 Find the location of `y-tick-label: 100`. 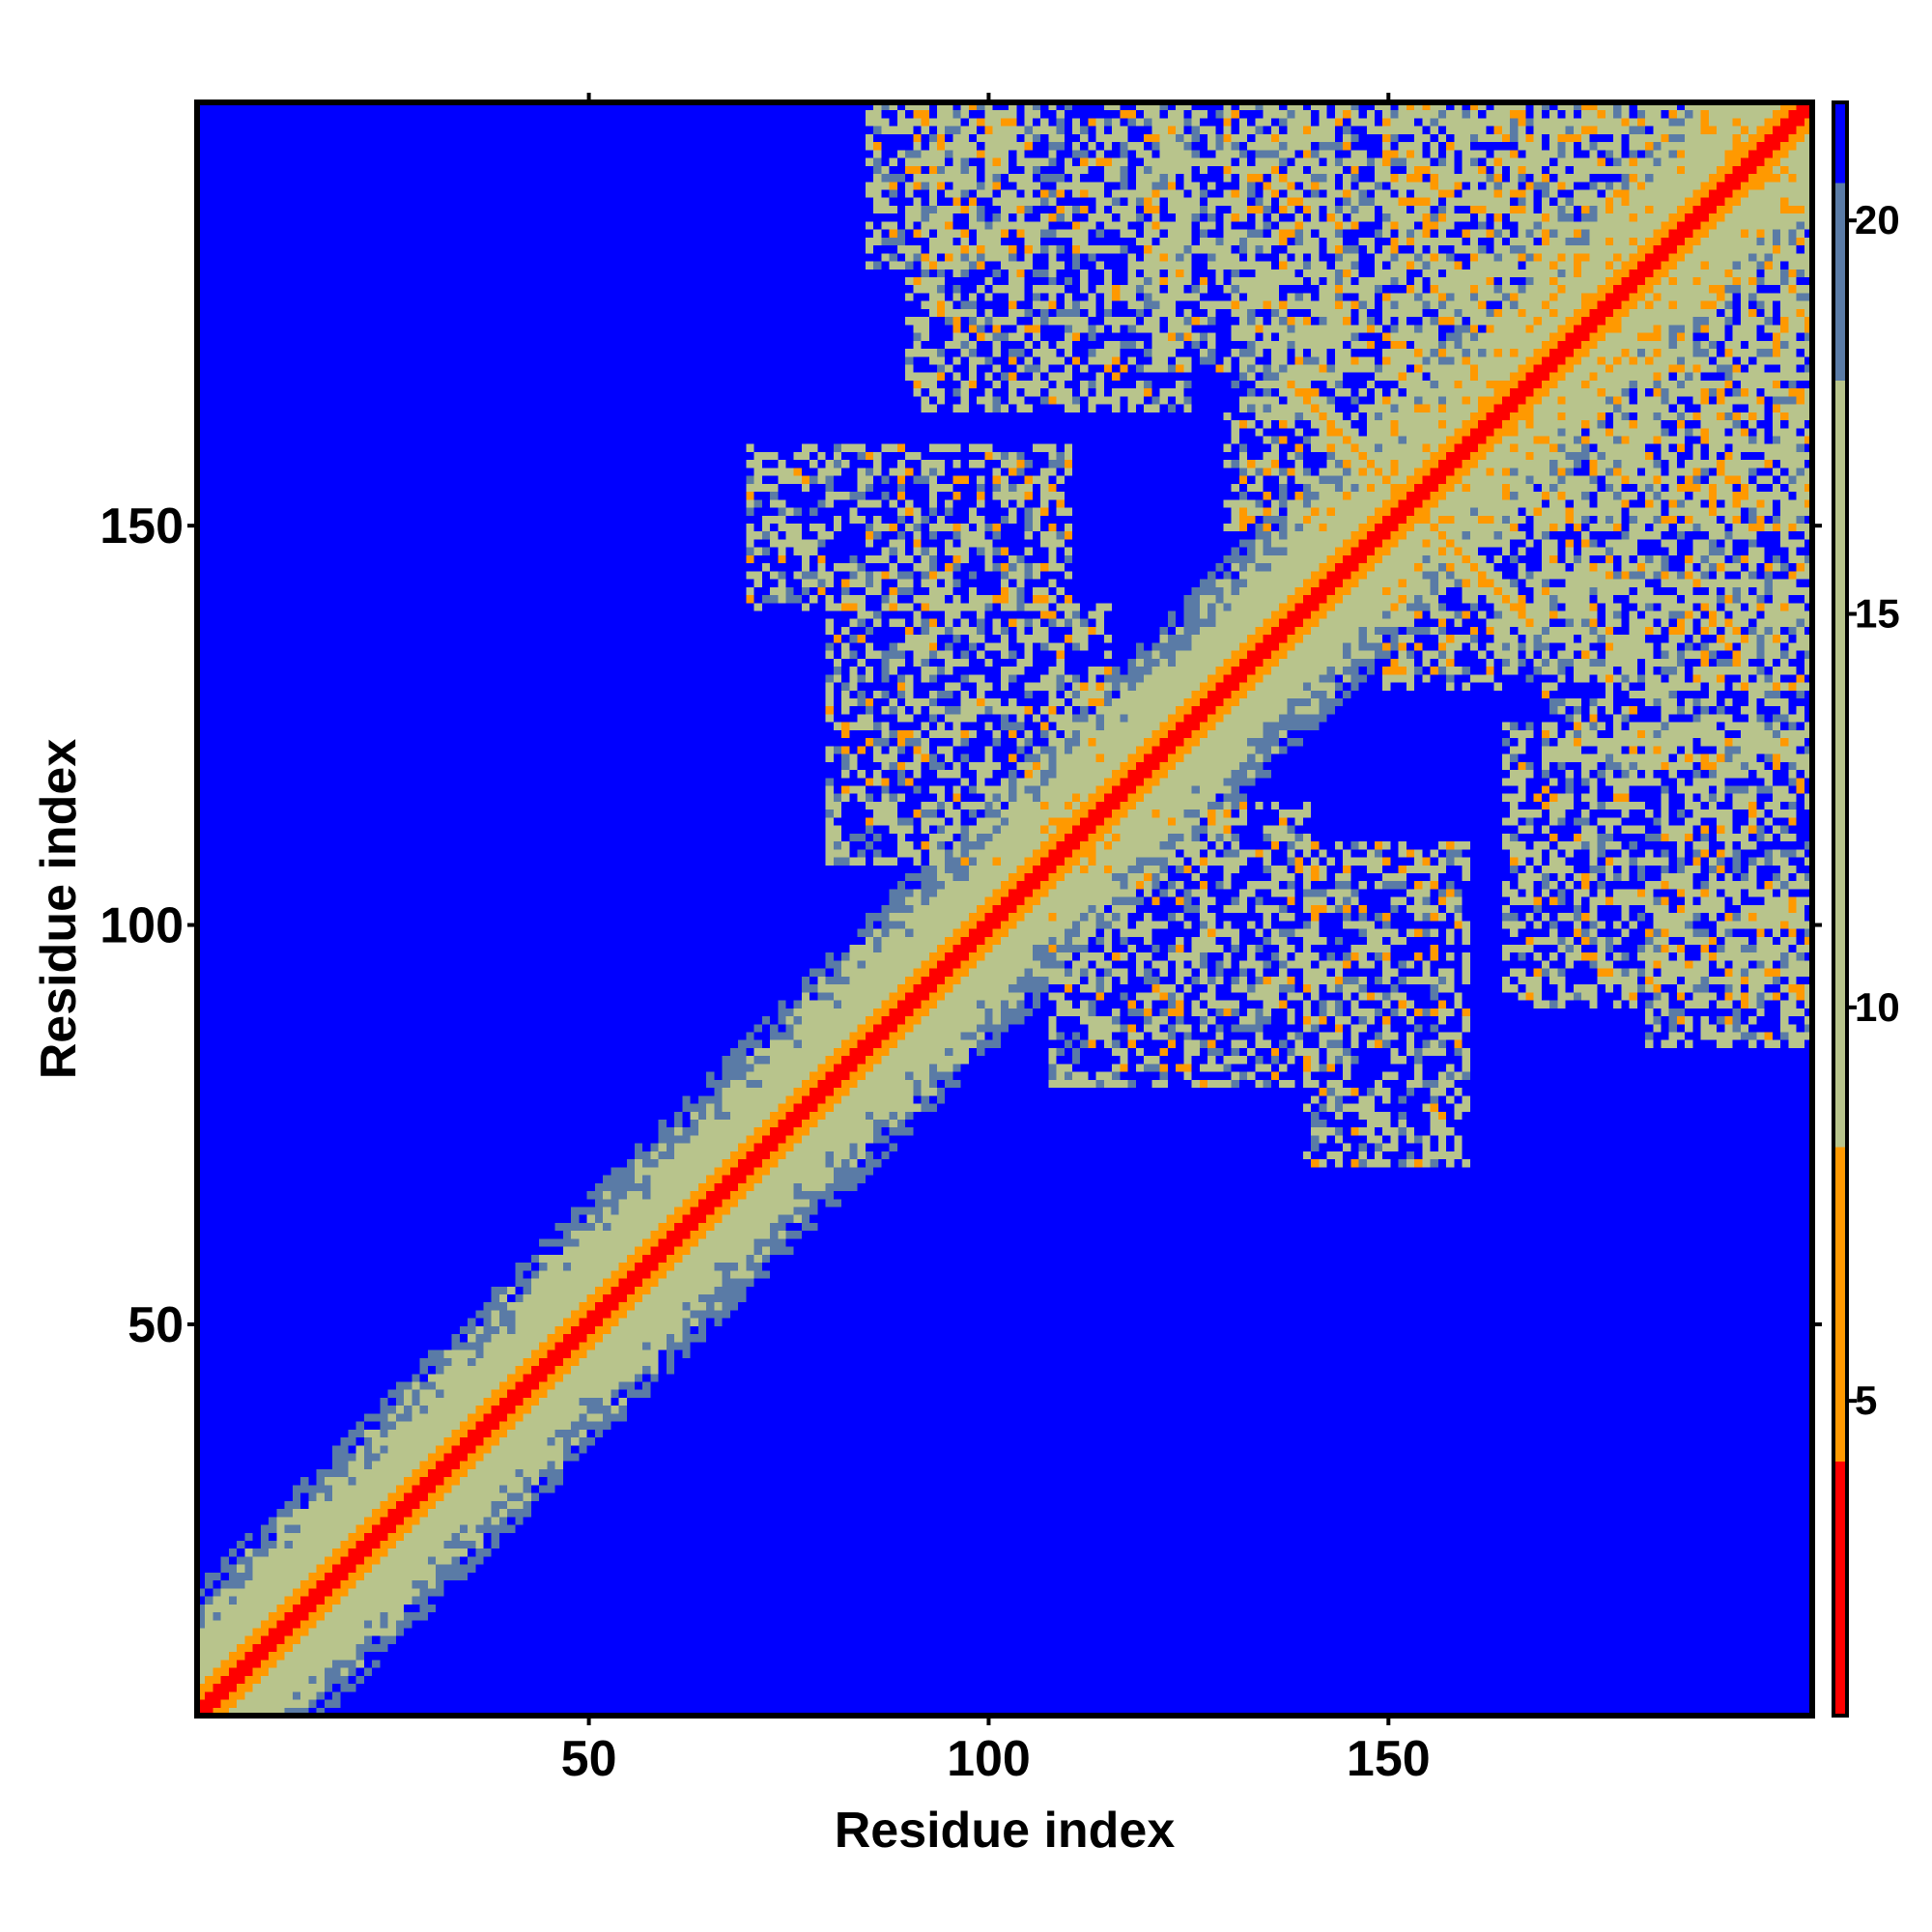

y-tick-label: 100 is located at coordinates (141, 926).